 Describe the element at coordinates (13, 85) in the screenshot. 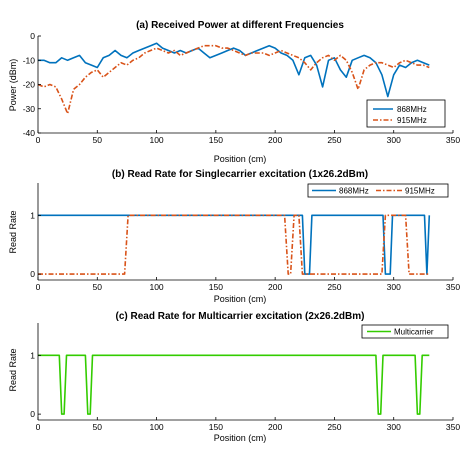

I see `panel-a-ylabel: Power (dBm)` at that location.